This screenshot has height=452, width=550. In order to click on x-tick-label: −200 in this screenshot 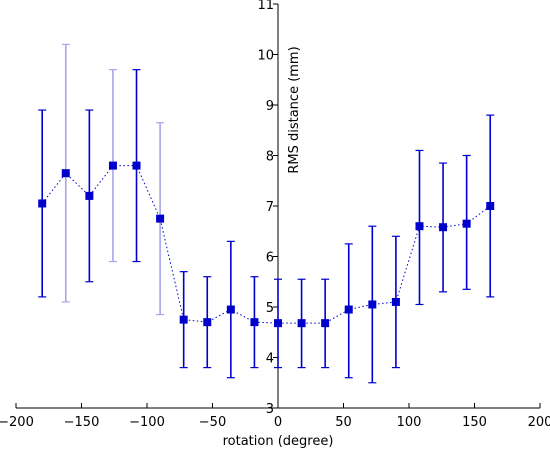, I will do `click(17, 422)`.